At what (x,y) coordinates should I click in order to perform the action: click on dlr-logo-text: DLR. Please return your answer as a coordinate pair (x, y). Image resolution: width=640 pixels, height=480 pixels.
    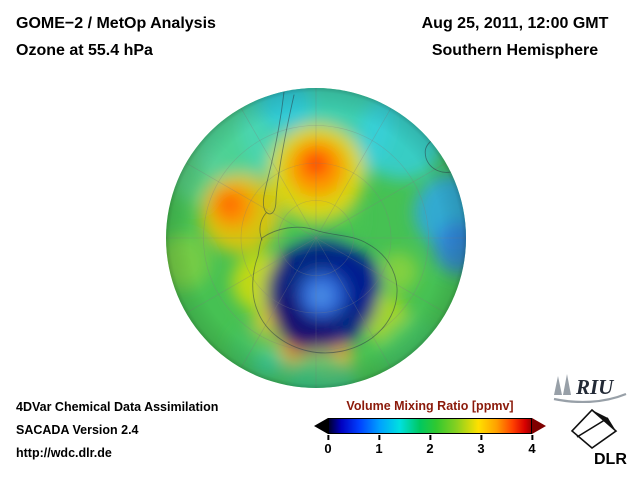
    Looking at the image, I should click on (610, 459).